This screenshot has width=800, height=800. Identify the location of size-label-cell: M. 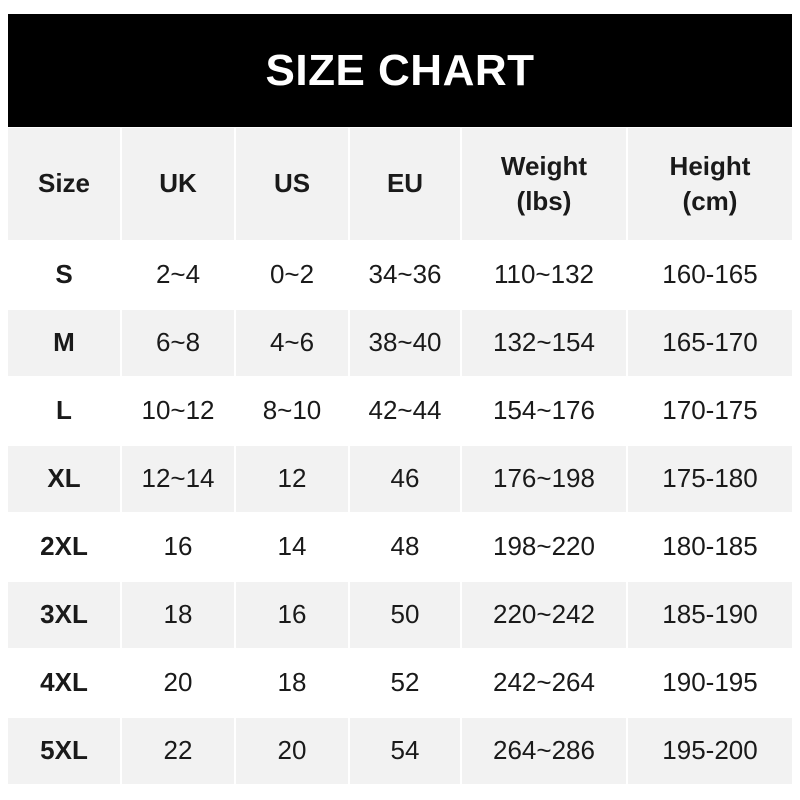
(64, 343).